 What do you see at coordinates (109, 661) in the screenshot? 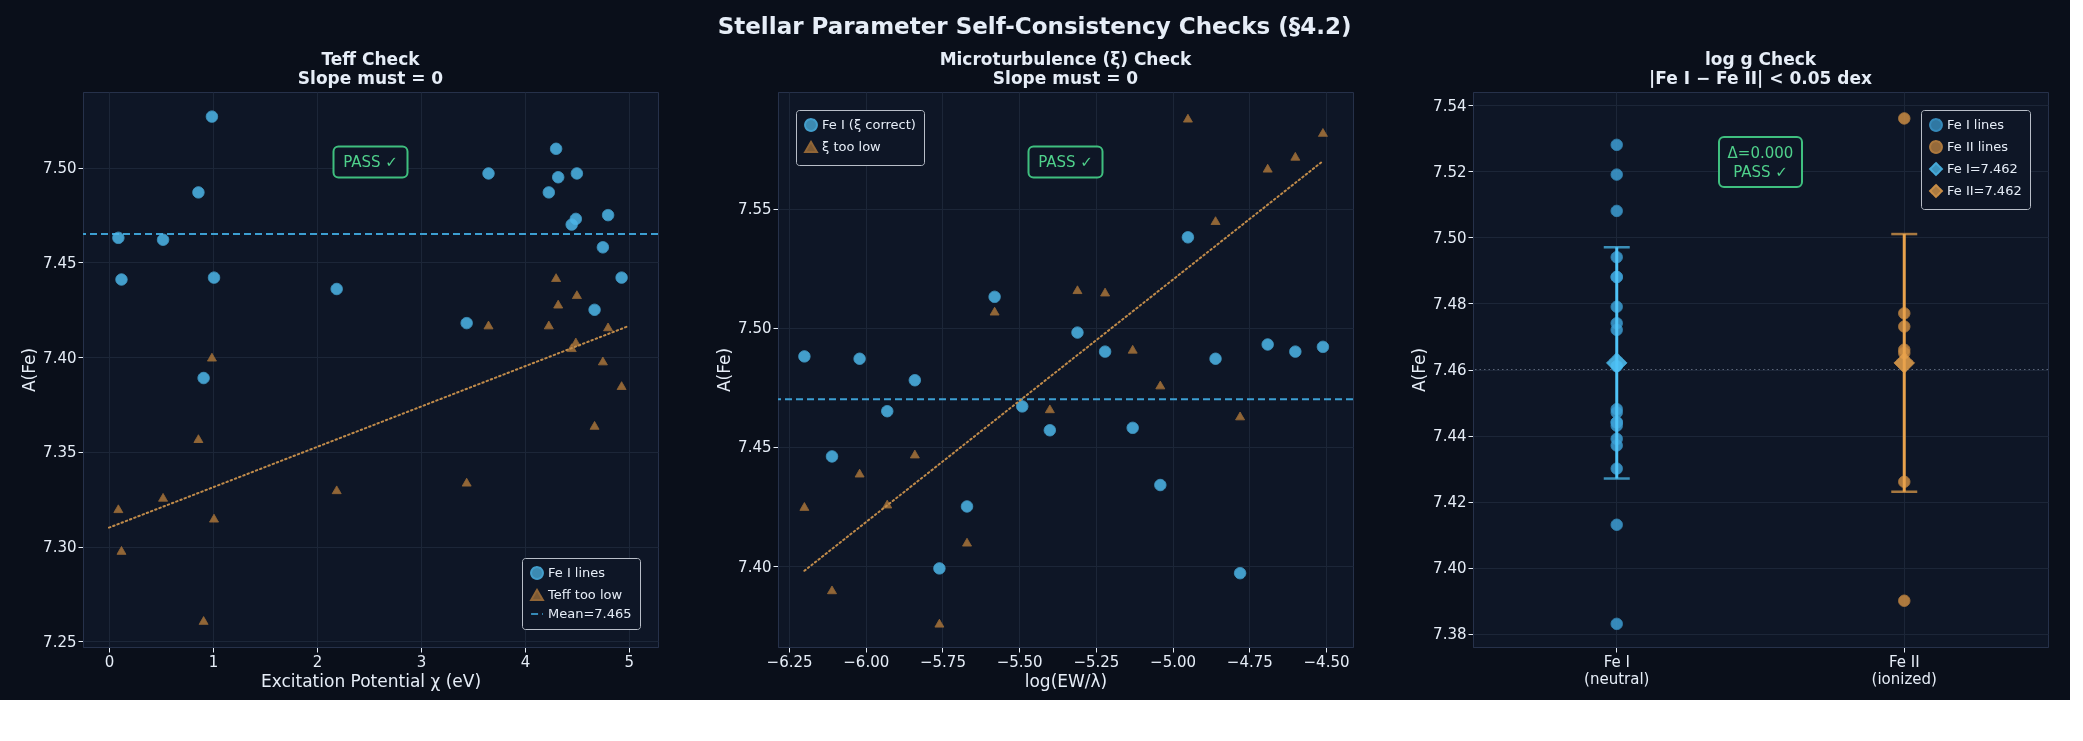
I see `x-tick-label: 0` at bounding box center [109, 661].